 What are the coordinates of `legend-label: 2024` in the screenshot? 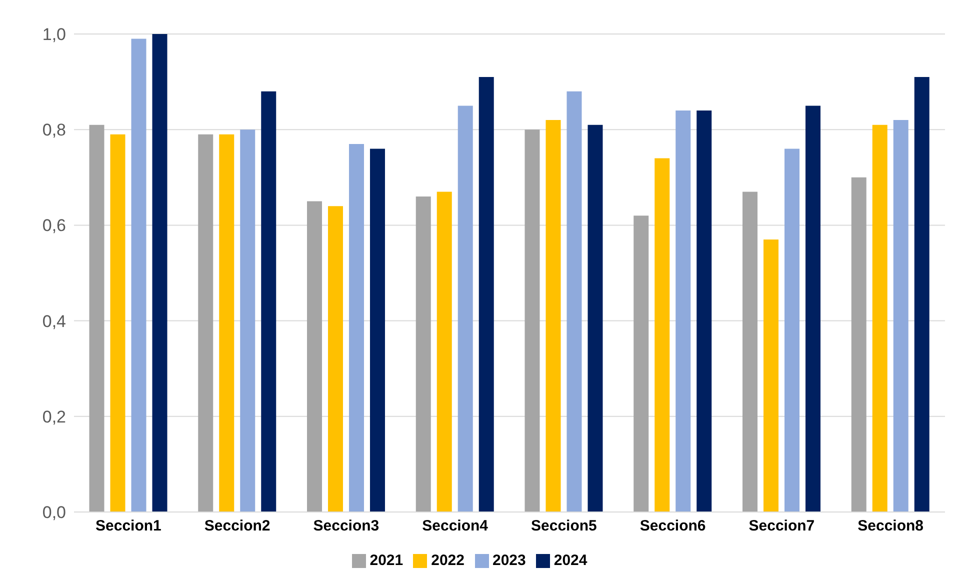 It's located at (571, 560).